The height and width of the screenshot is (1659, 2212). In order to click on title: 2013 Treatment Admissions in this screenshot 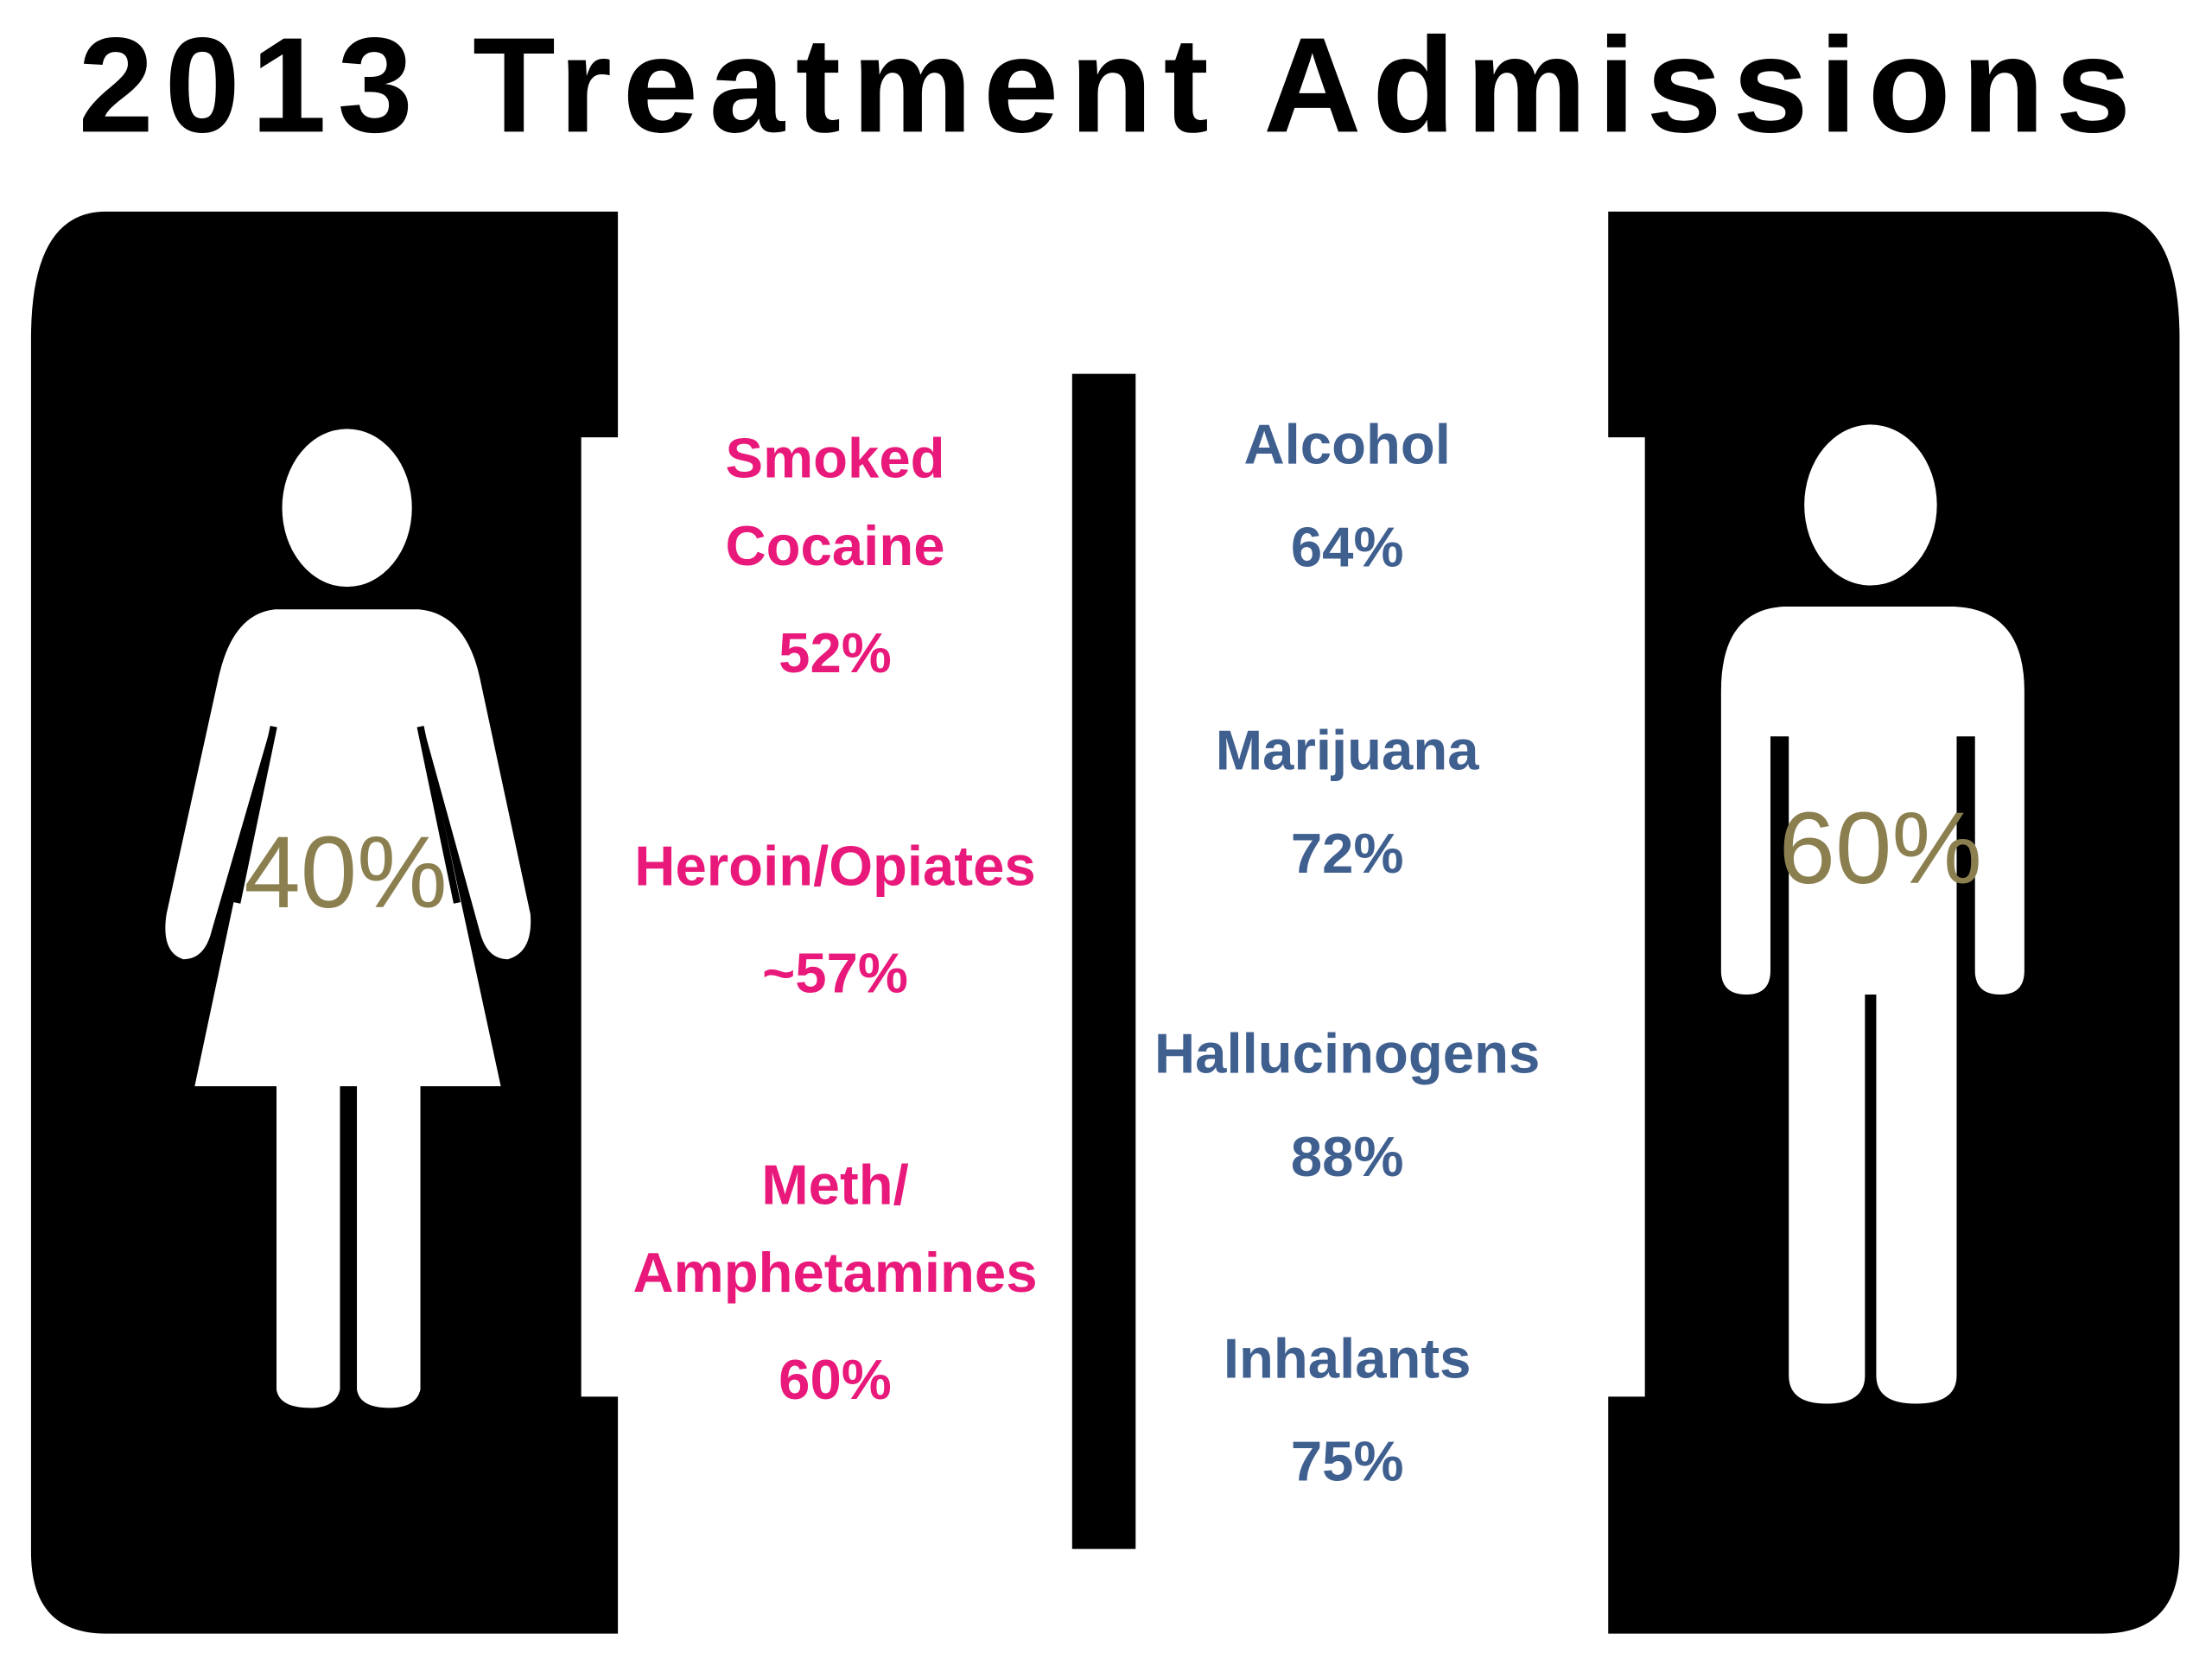, I will do `click(1105, 85)`.